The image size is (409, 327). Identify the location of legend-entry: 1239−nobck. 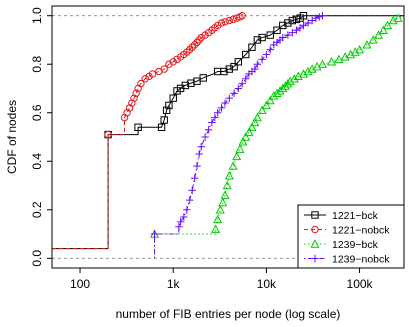
(347, 260).